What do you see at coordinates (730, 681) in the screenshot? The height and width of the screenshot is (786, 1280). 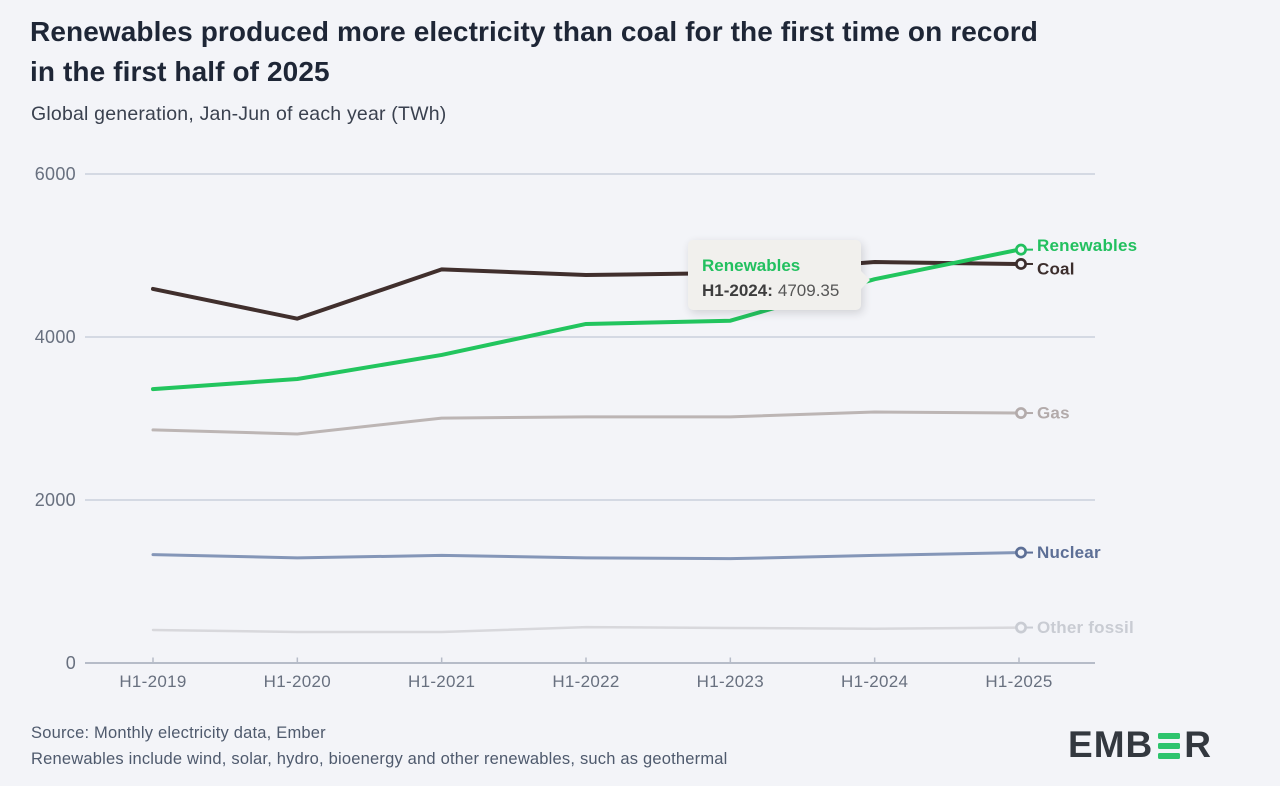 I see `x-tick-label-h1-2023: H1-2023` at bounding box center [730, 681].